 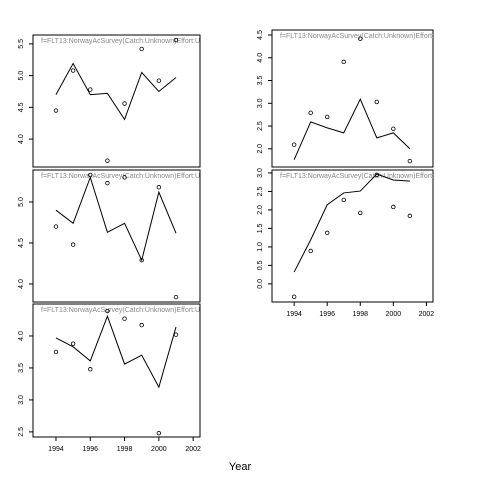 I want to click on y-tick-label: 1.5, so click(x=260, y=228).